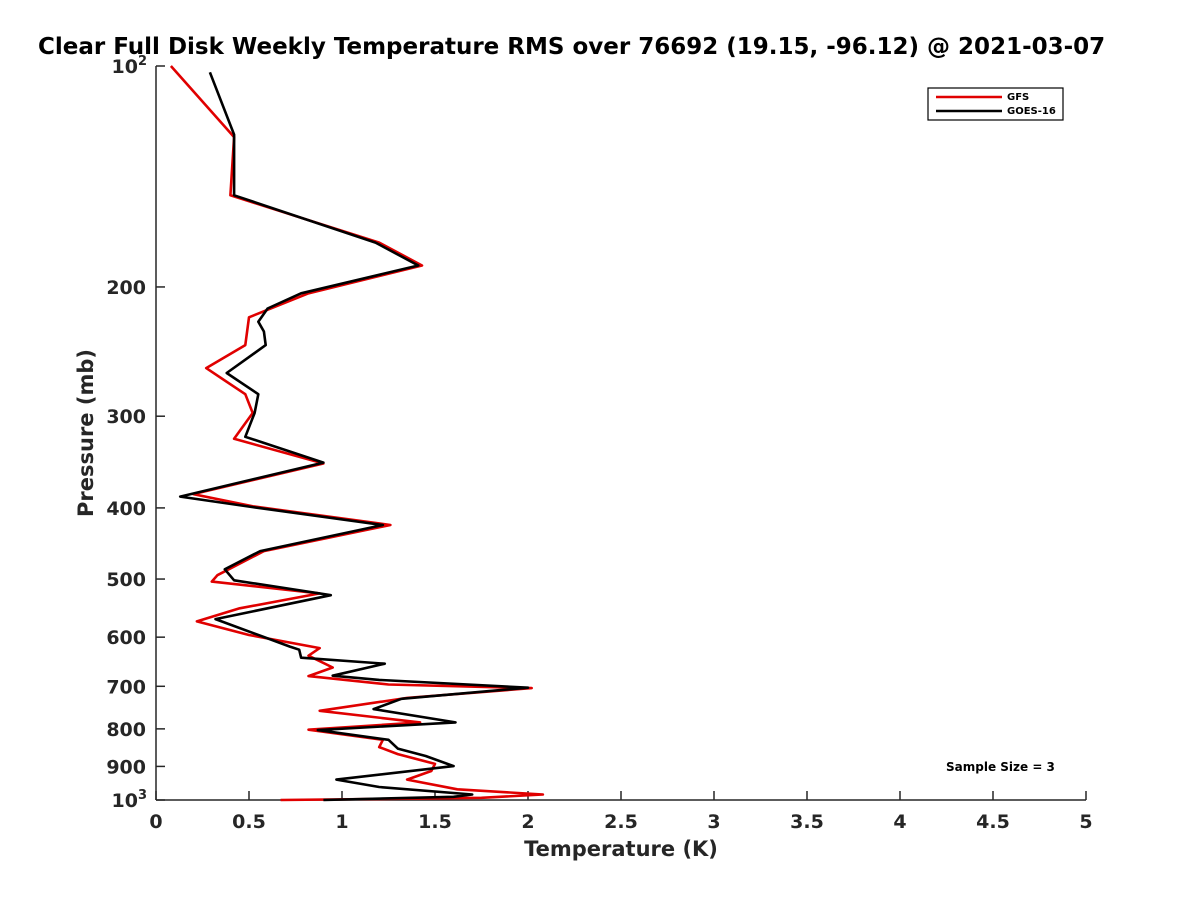  Describe the element at coordinates (1031, 111) in the screenshot. I see `legend-label-goes-16: GOES-16` at that location.